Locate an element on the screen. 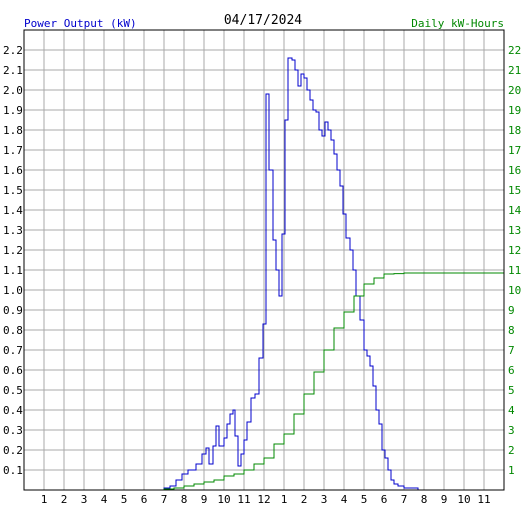 This screenshot has width=527, height=510. left-axis-label: Power Output (kW) is located at coordinates (80, 23).